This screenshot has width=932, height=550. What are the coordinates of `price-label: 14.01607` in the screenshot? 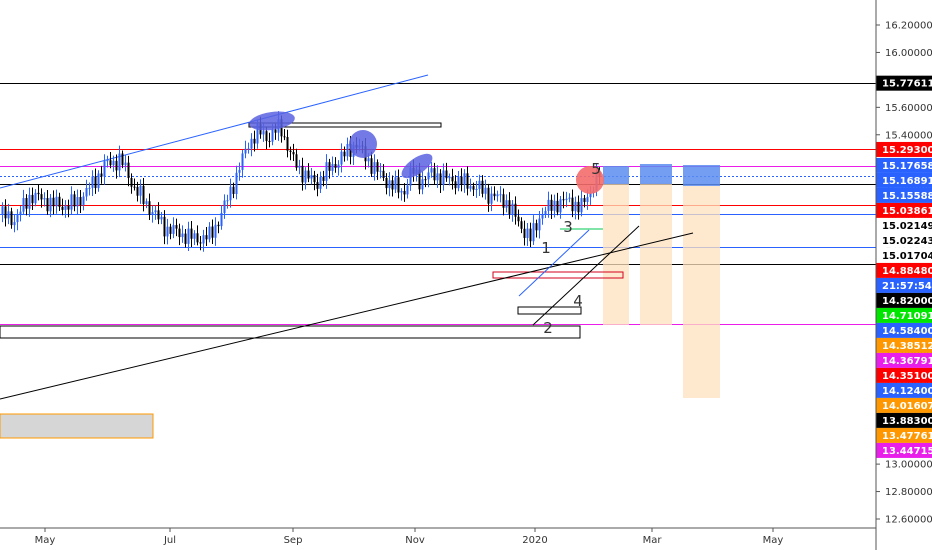 It's located at (904, 405).